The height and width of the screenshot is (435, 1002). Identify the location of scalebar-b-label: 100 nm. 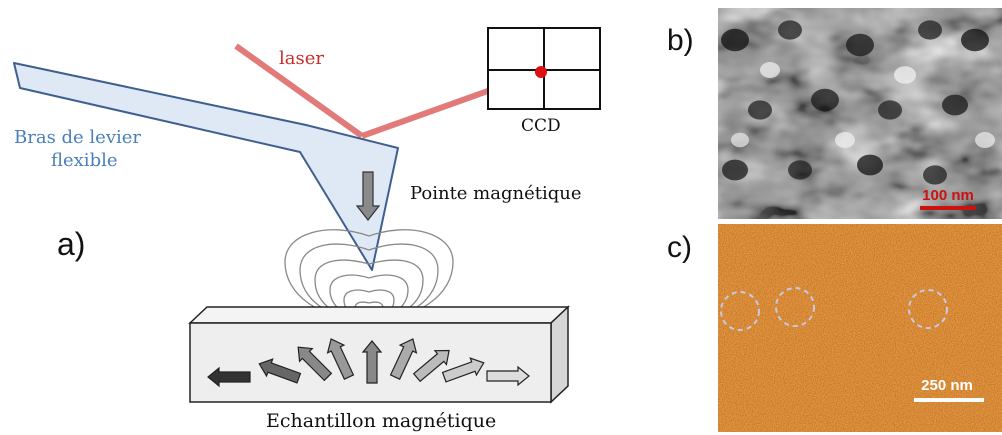
(948, 195).